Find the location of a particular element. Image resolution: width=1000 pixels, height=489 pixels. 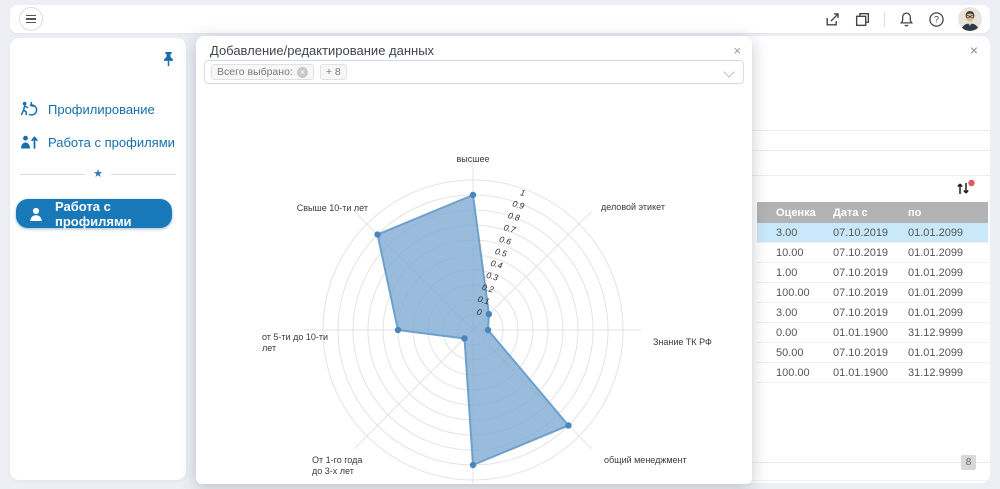

table-row: 50.00 07.10.2019 01.01.2099 is located at coordinates (872, 353).